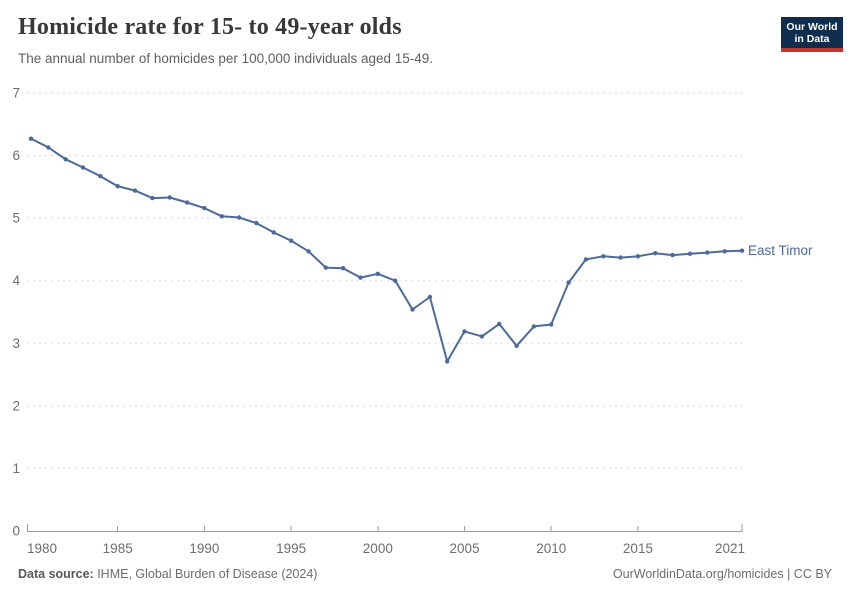  I want to click on x-tick-label: 2015, so click(638, 548).